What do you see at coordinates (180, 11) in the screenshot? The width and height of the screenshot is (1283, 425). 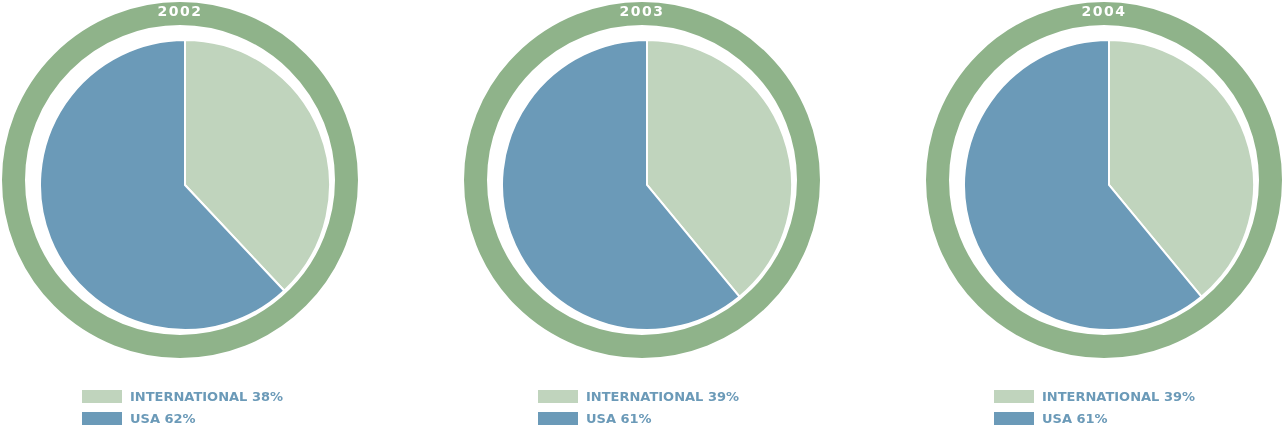 I see `chart-title: 2002` at bounding box center [180, 11].